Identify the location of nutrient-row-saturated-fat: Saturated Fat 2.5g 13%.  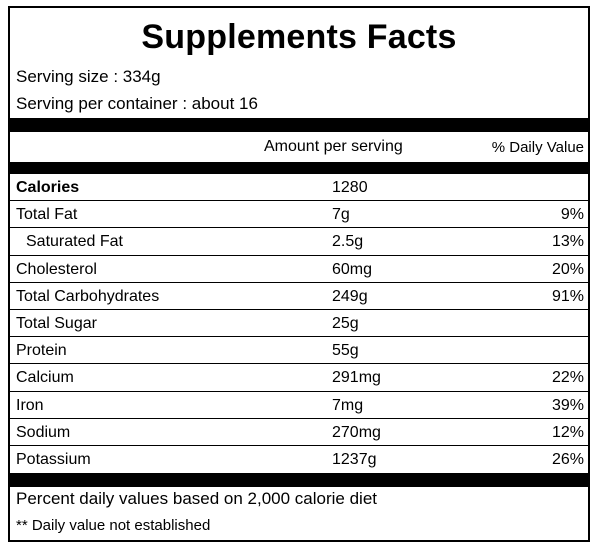
(299, 242).